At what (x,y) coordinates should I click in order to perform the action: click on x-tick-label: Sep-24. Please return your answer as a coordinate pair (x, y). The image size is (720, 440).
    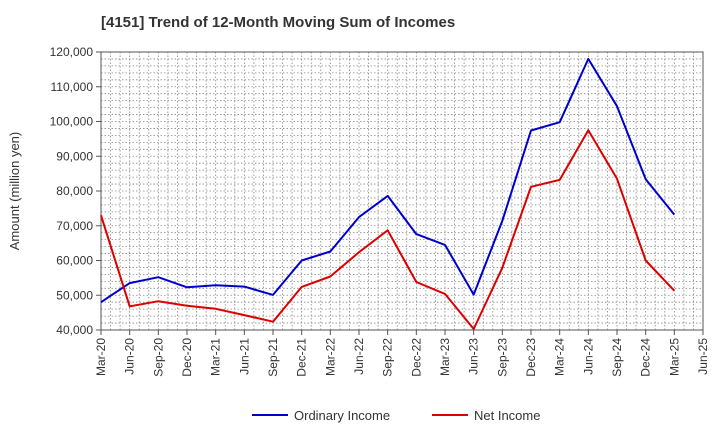
    Looking at the image, I should click on (617, 357).